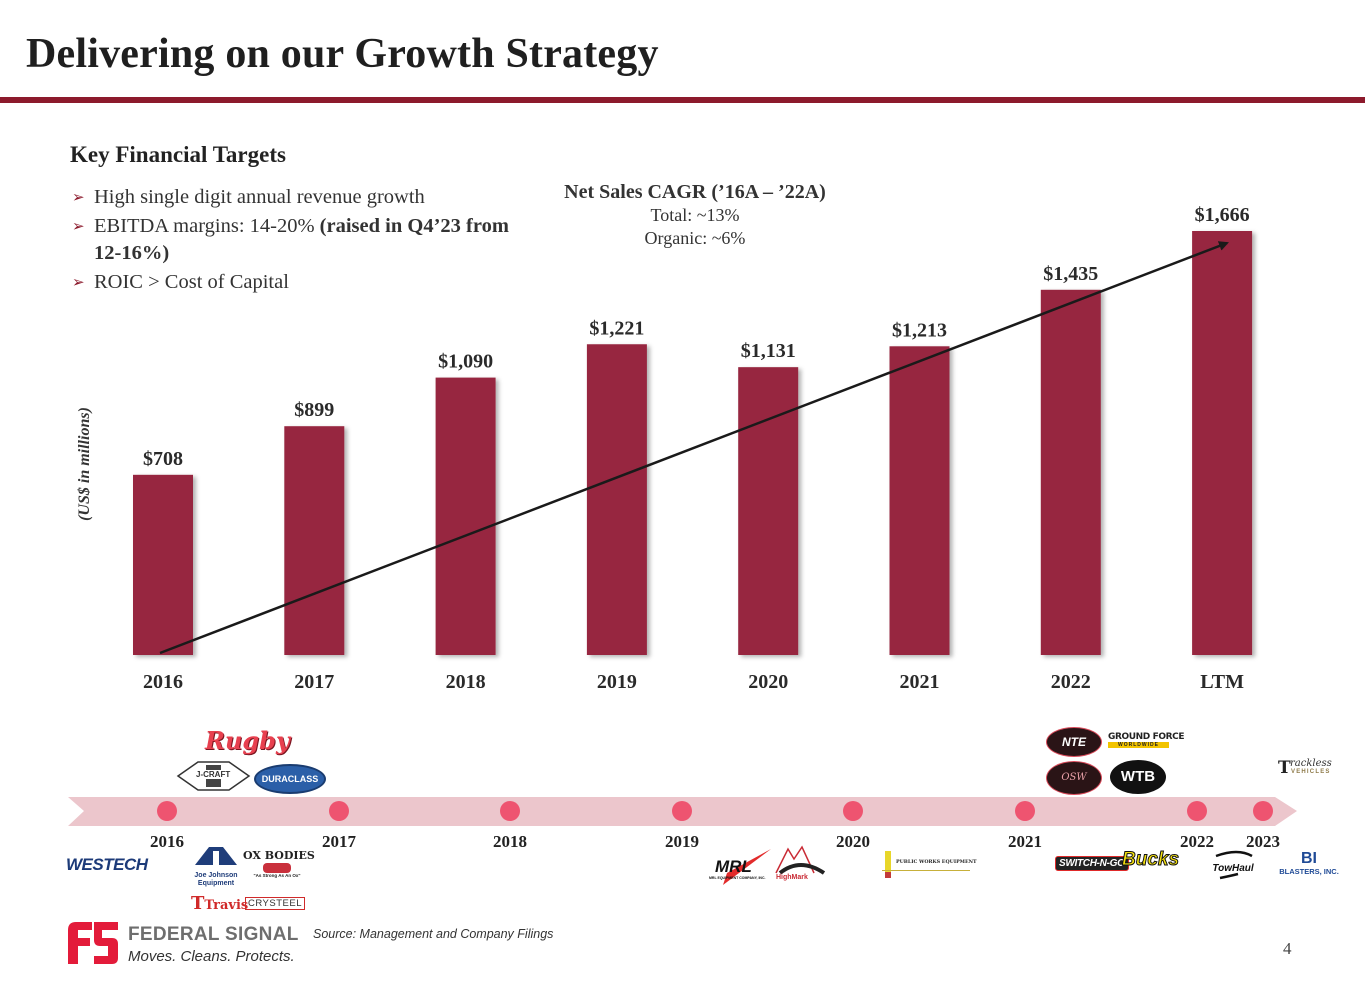 Image resolution: width=1365 pixels, height=993 pixels. What do you see at coordinates (220, 903) in the screenshot?
I see `logo-travis: TTravis` at bounding box center [220, 903].